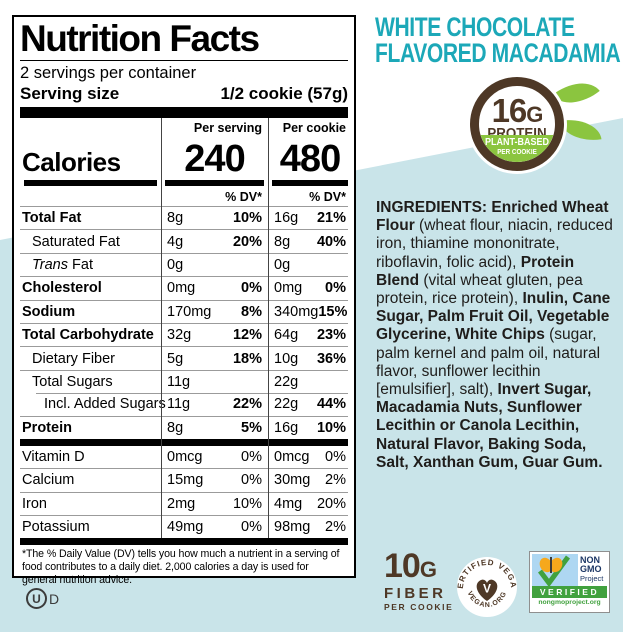 Image resolution: width=623 pixels, height=632 pixels. I want to click on heart-icon, so click(487, 590).